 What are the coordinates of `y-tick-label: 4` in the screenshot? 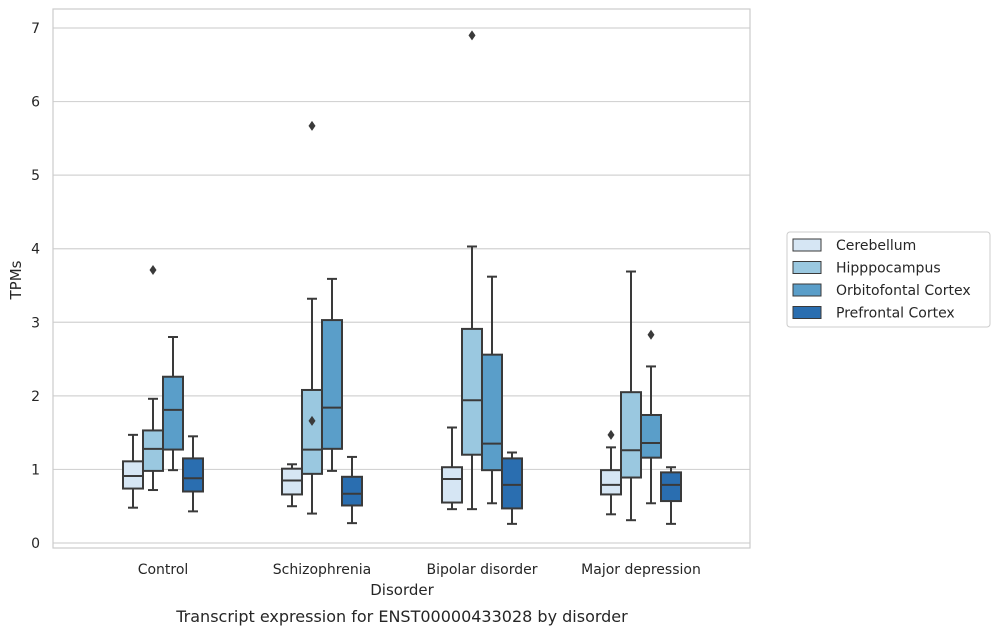 It's located at (35, 250).